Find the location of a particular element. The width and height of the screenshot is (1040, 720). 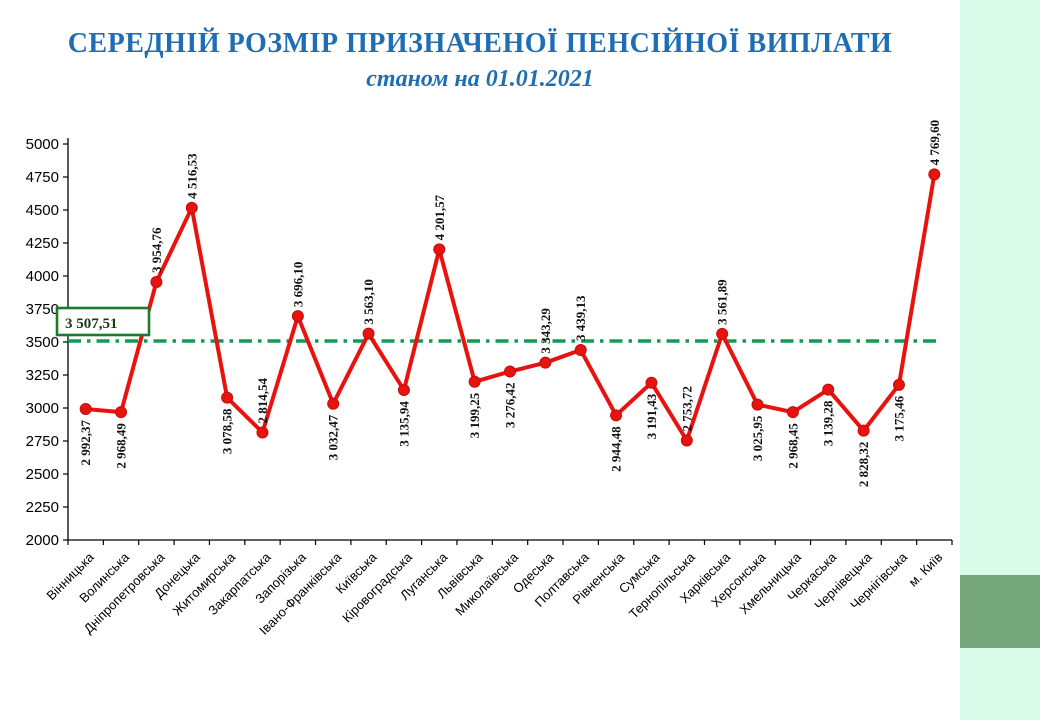

y-tick-label: 4750 is located at coordinates (42, 177).